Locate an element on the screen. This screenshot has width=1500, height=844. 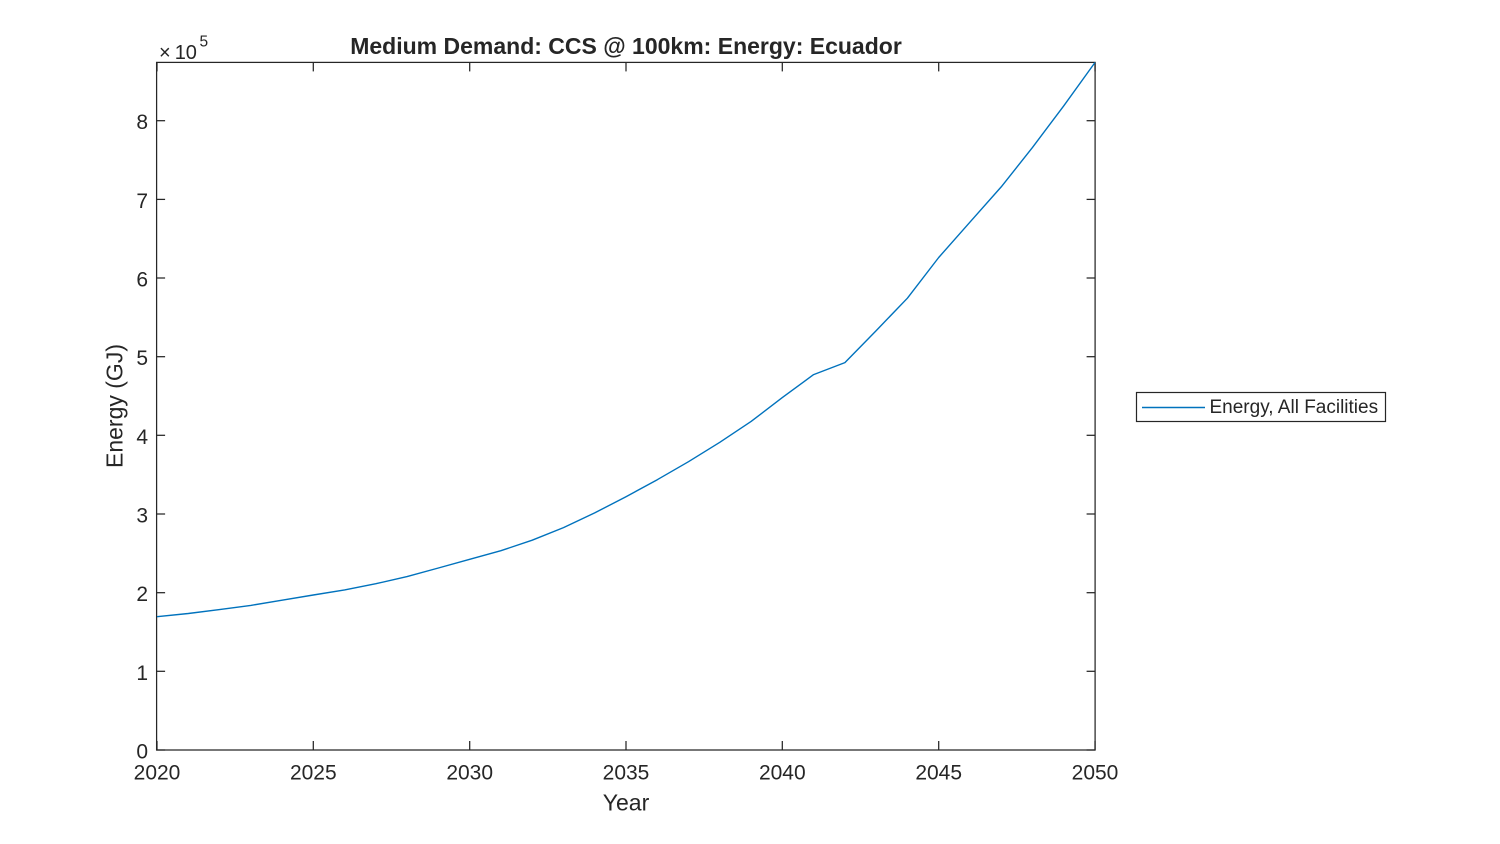
svg-text: Energy, All Facilities is located at coordinates (1294, 407).